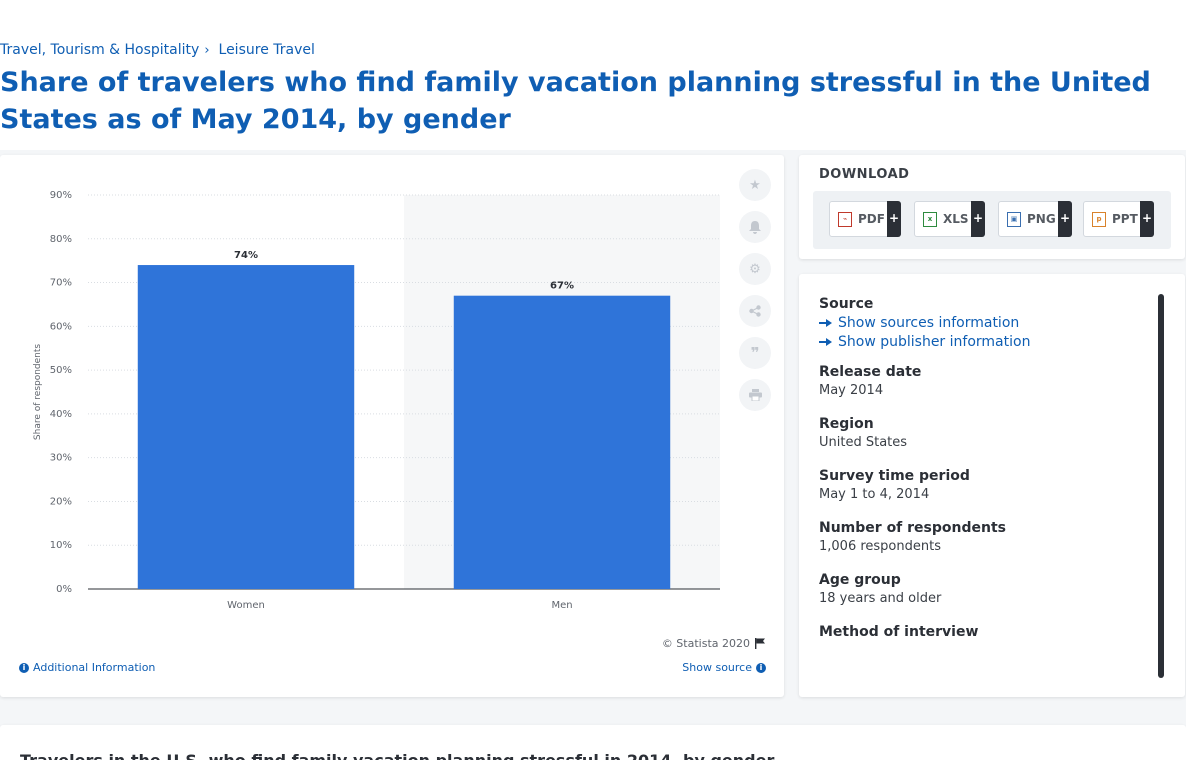 Image resolution: width=1186 pixels, height=760 pixels. Describe the element at coordinates (61, 239) in the screenshot. I see `y-tick-label: 80%` at that location.